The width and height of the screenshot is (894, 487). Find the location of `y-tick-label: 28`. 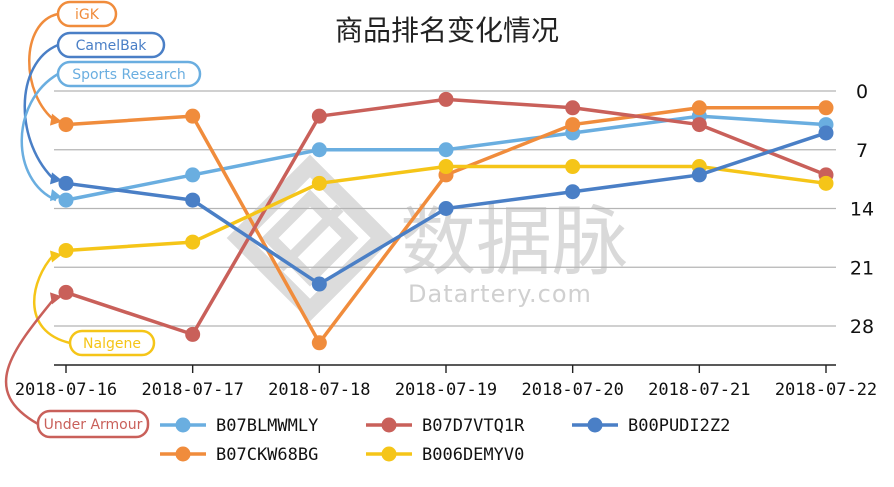

y-tick-label: 28 is located at coordinates (862, 327).